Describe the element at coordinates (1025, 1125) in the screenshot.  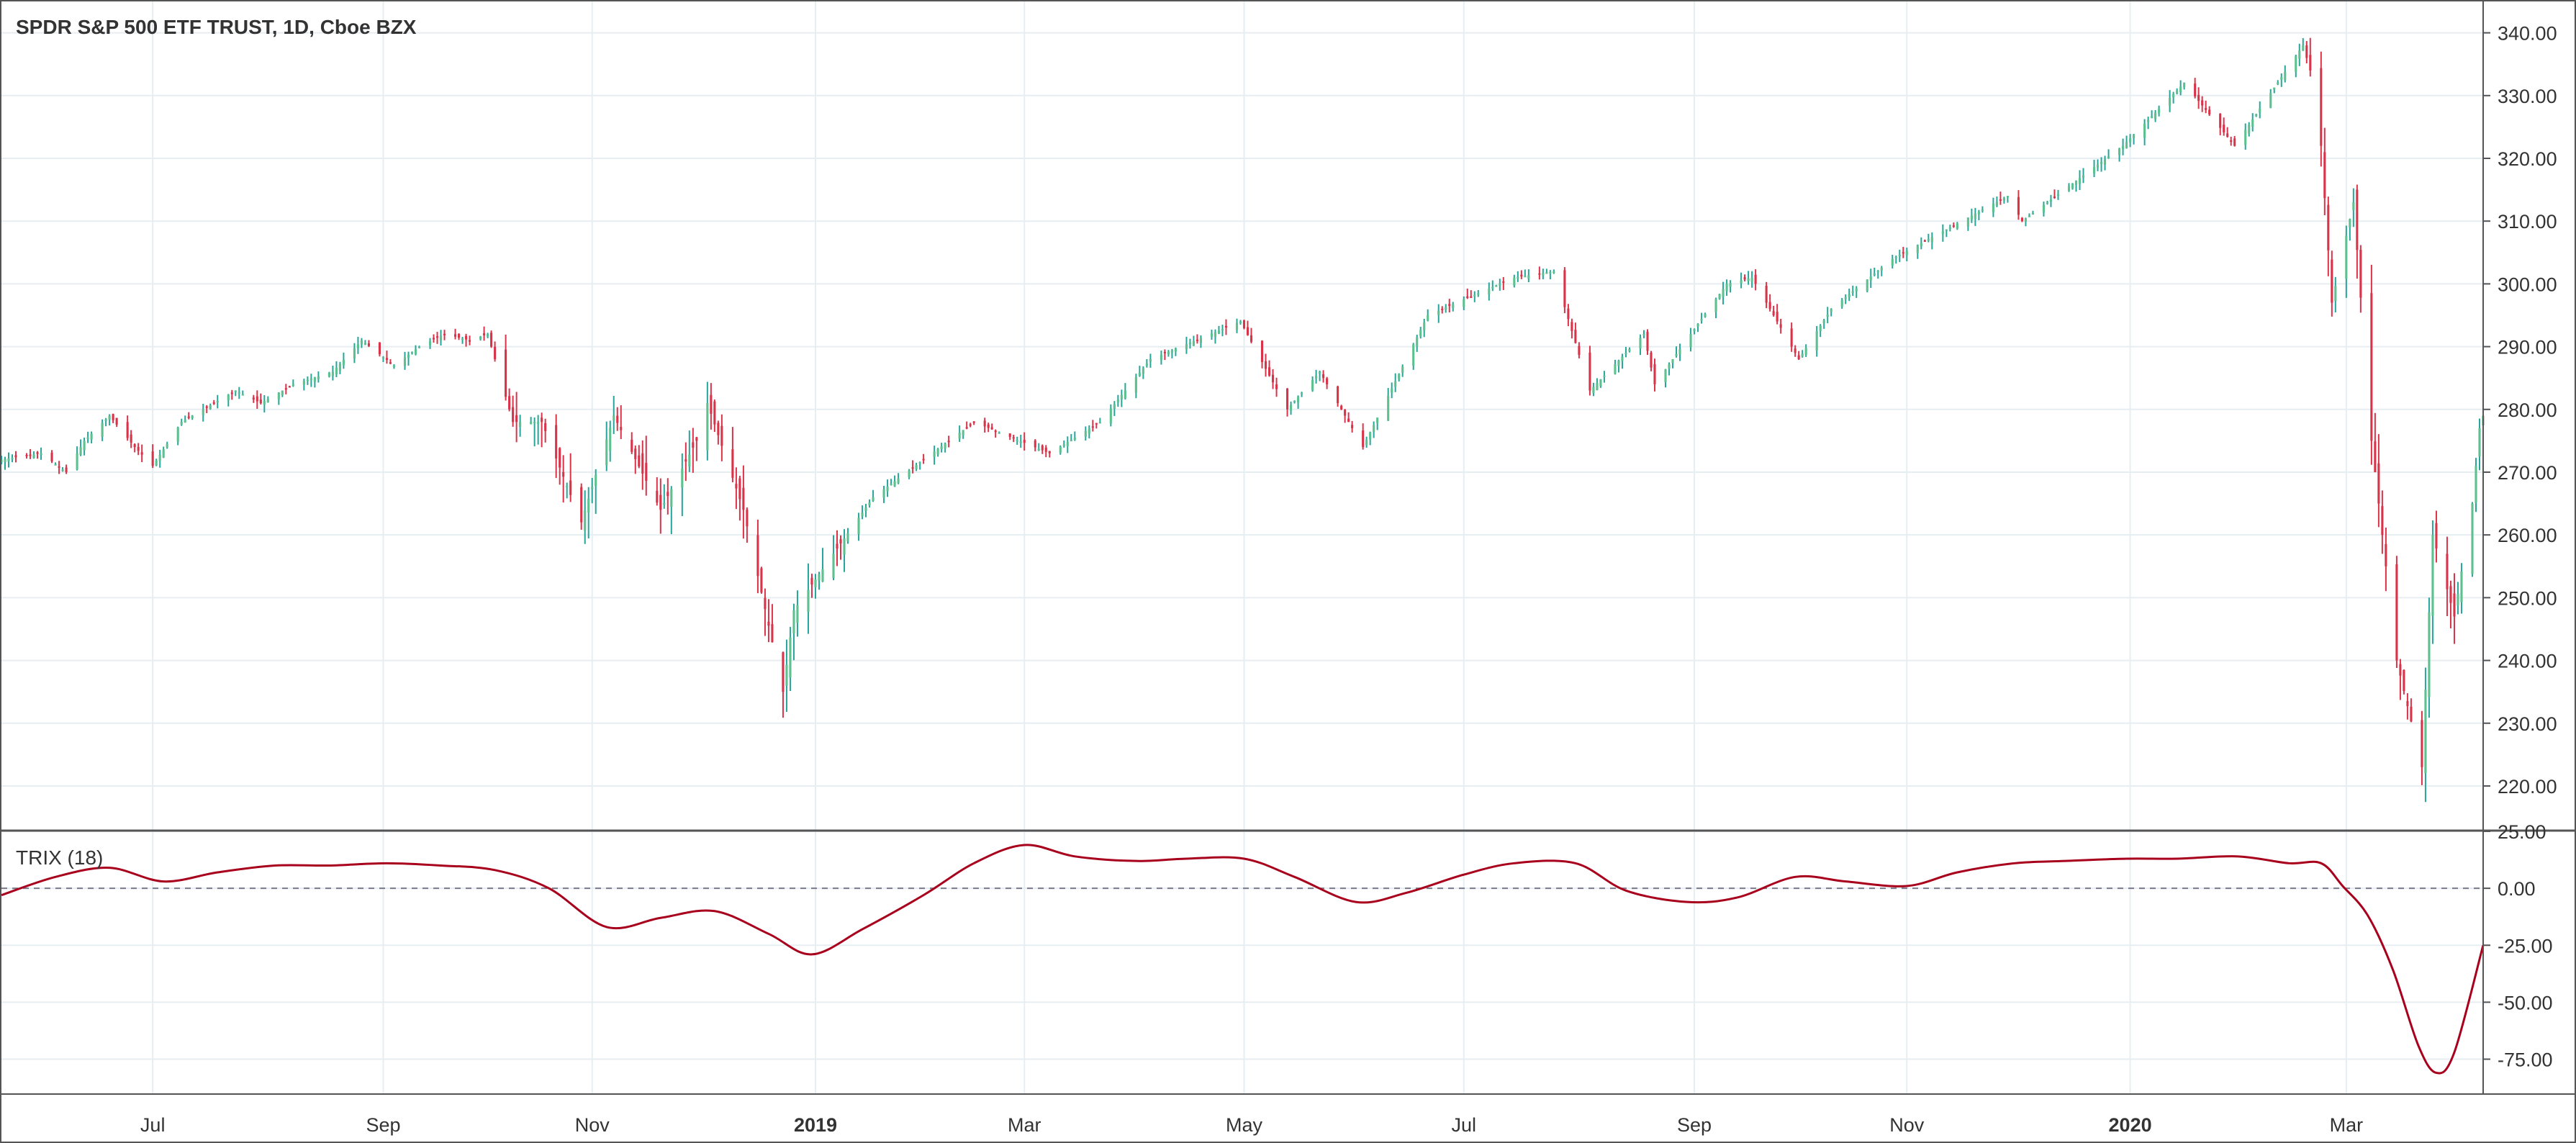
I see `time-tick-label: Mar` at that location.